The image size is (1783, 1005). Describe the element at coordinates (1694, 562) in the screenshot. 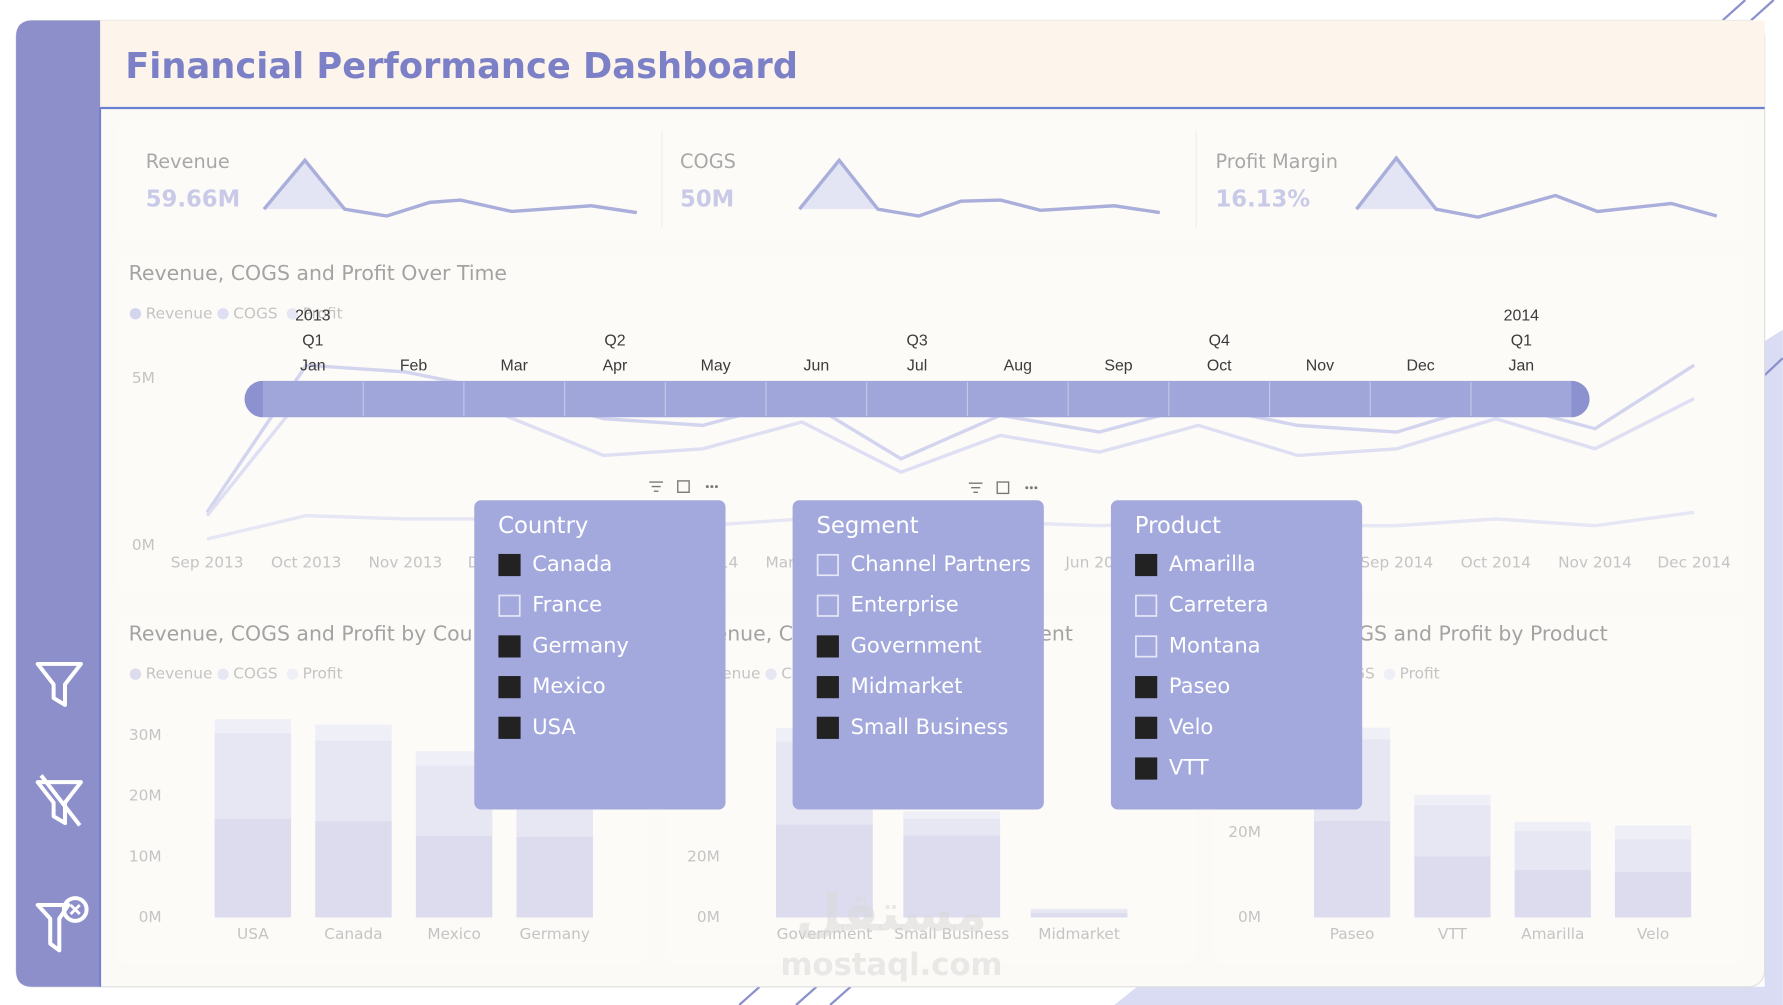

I see `x-tick-label: Dec 2014` at that location.